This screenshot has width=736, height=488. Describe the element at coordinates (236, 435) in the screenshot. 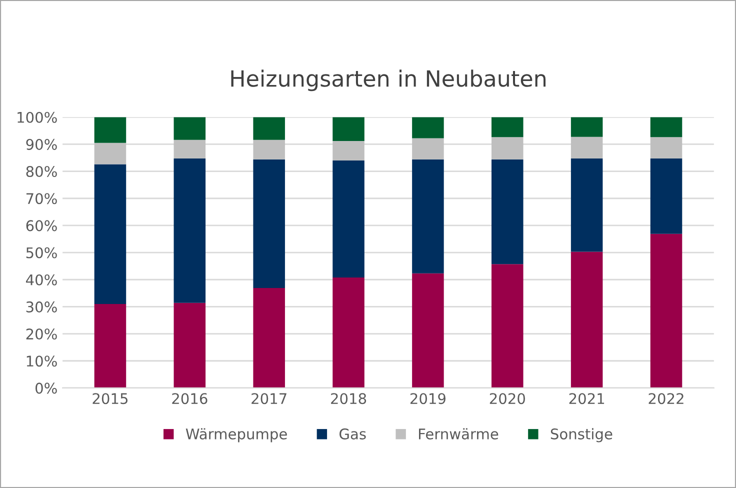

I see `legend-label: Wärmepumpe` at that location.